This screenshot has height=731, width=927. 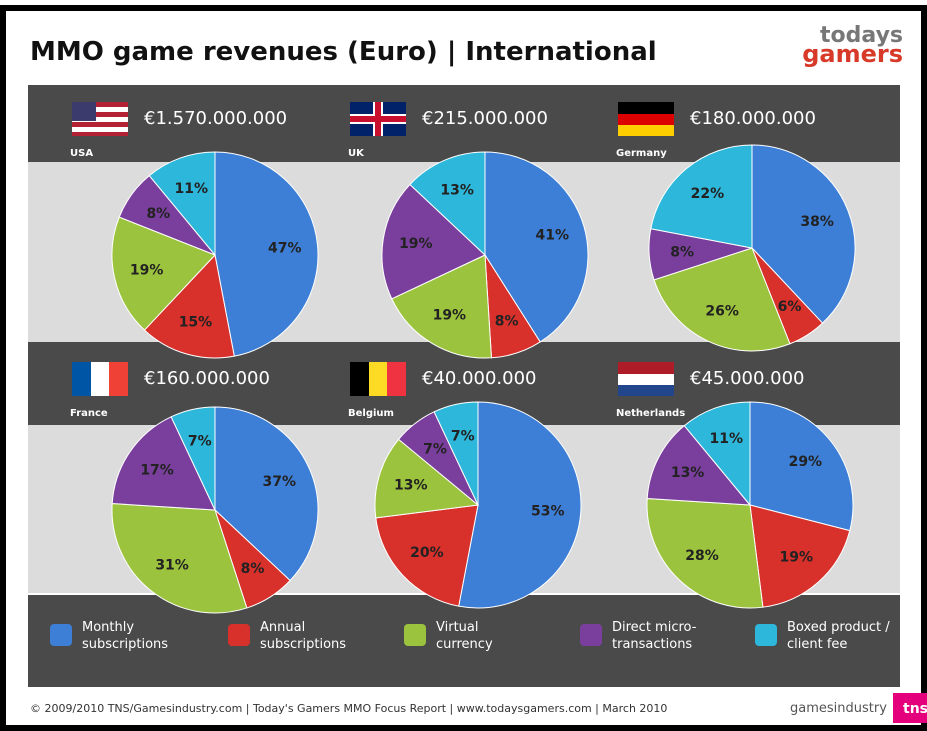 I want to click on slice-label: 17%, so click(x=157, y=471).